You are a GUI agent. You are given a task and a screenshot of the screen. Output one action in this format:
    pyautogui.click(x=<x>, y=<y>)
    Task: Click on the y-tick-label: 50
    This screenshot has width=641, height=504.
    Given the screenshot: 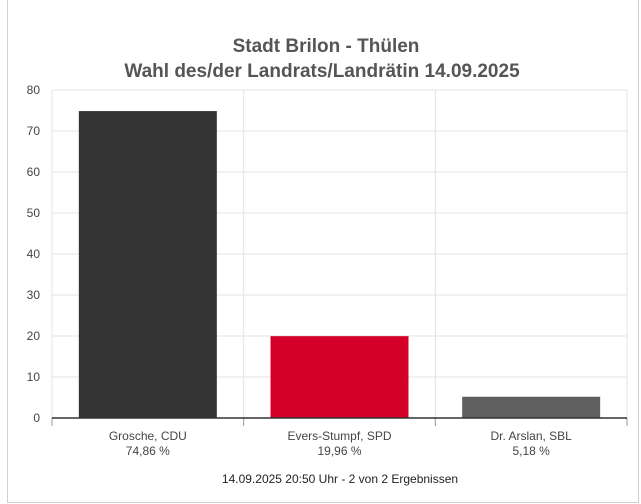 What is the action you would take?
    pyautogui.click(x=34, y=213)
    